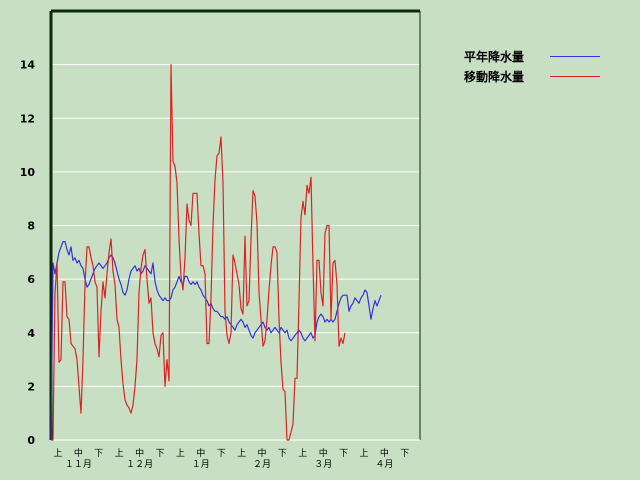 The height and width of the screenshot is (480, 640). Describe the element at coordinates (201, 464) in the screenshot. I see `x-month-label: １月` at that location.